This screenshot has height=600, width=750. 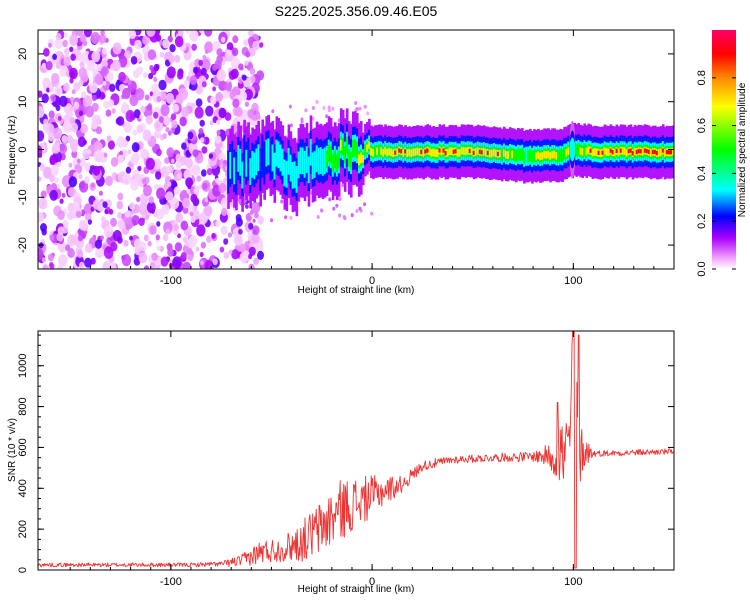 I want to click on y-tick-label: 0, so click(x=23, y=149).